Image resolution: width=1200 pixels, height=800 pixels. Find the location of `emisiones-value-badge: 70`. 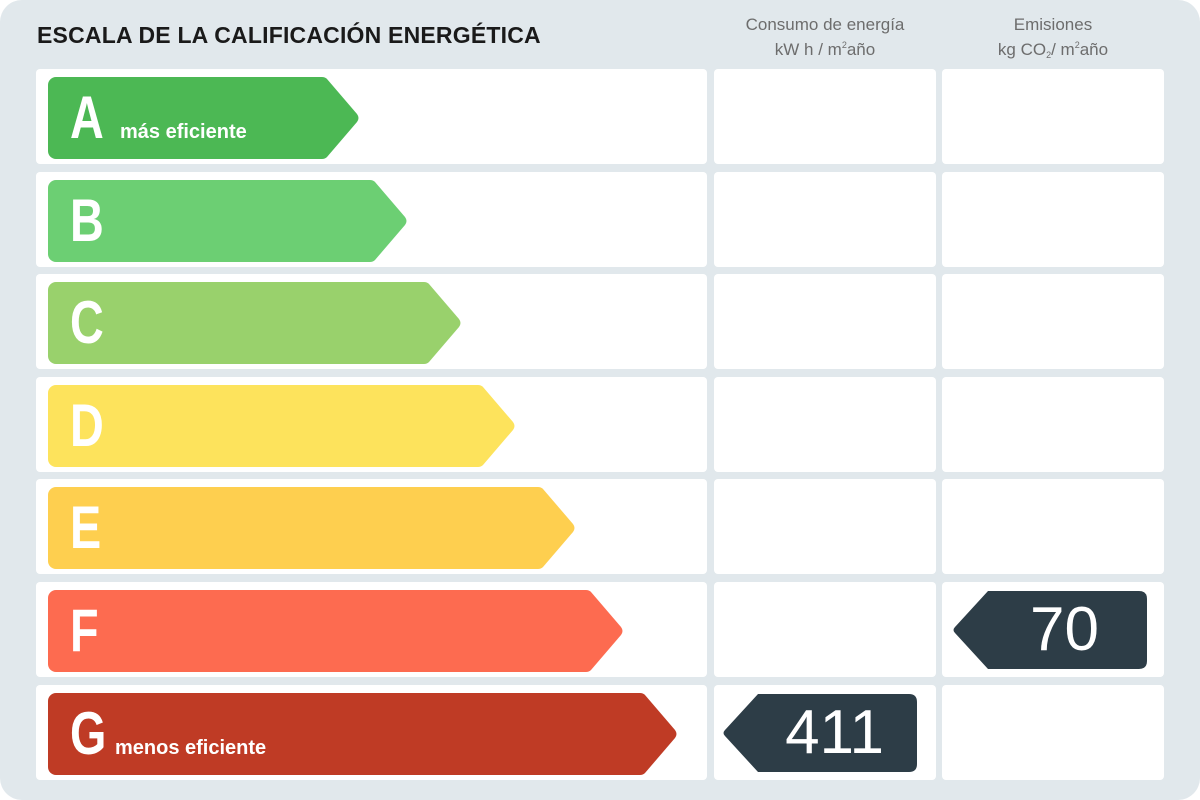

emisiones-value-badge: 70 is located at coordinates (1049, 630).